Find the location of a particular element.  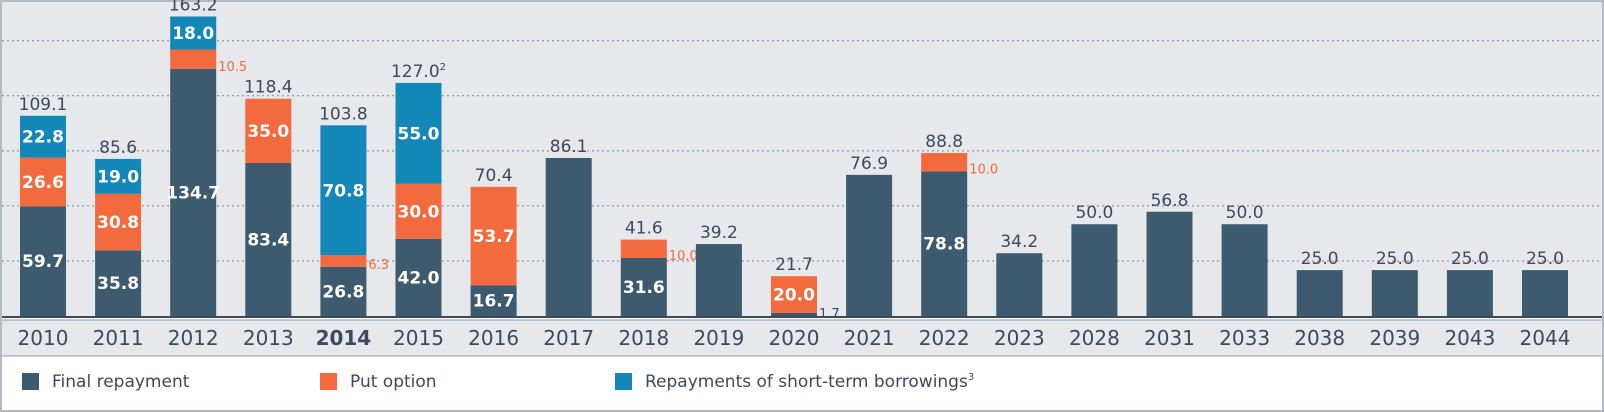

data-label: 42.0 is located at coordinates (419, 278).